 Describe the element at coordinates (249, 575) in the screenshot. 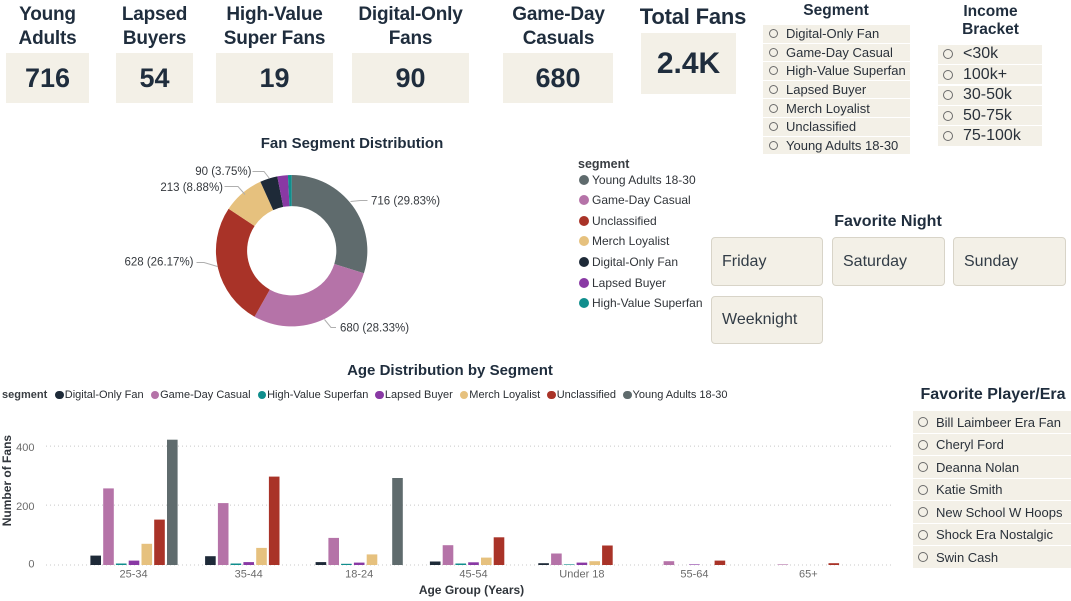

I see `svg-text: 35-44` at that location.